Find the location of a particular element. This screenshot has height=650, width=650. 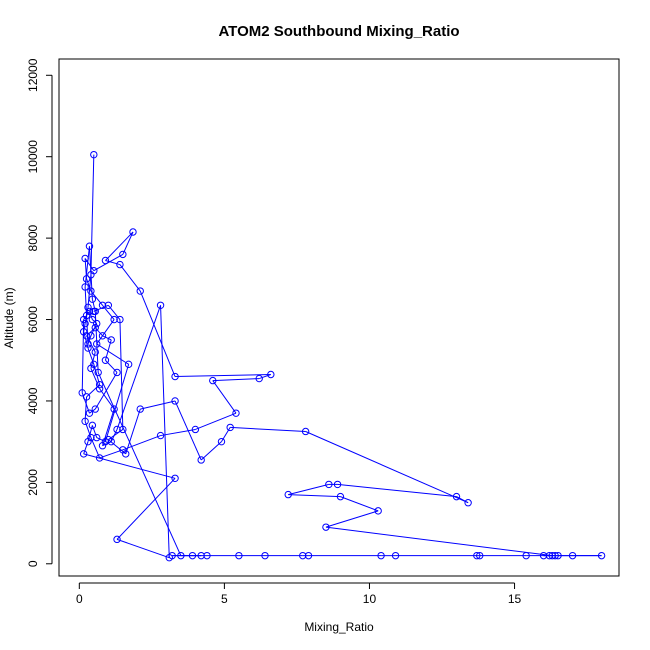

x-tick-label: 5 is located at coordinates (224, 599).